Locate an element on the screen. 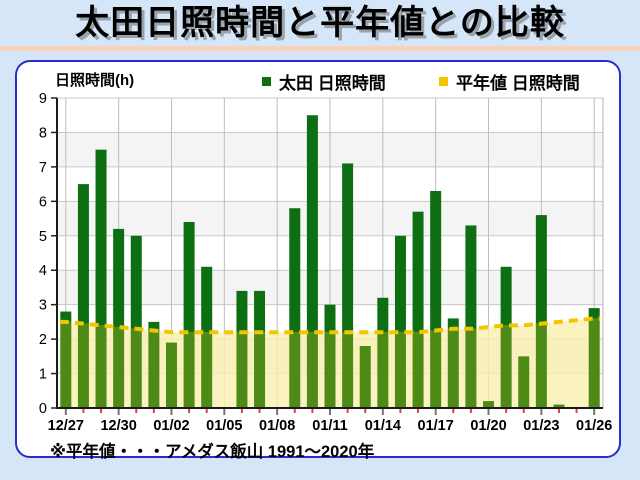 This screenshot has height=480, width=640. legend-label-heinen: 平年値 日照時間 is located at coordinates (518, 83).